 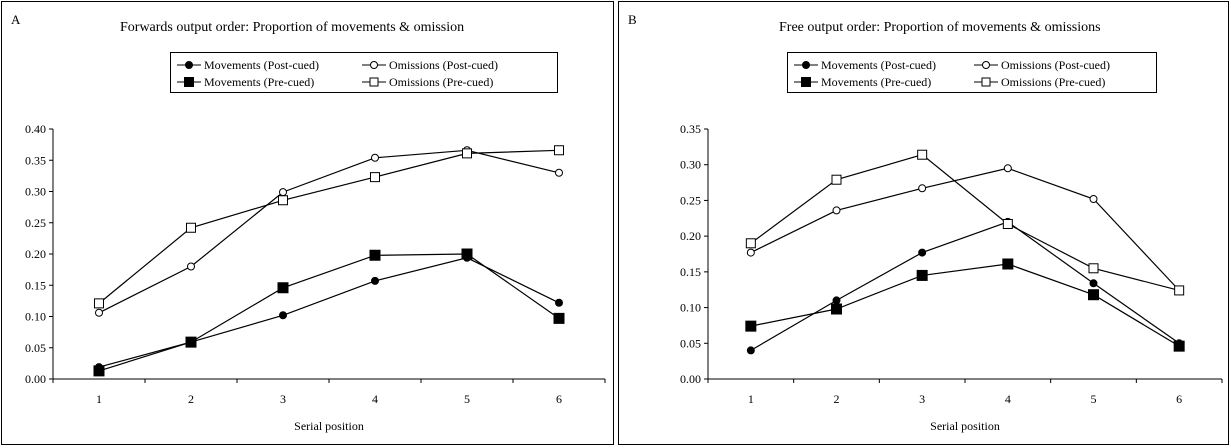 I want to click on y-tick-label: 0.40, so click(x=35, y=129).